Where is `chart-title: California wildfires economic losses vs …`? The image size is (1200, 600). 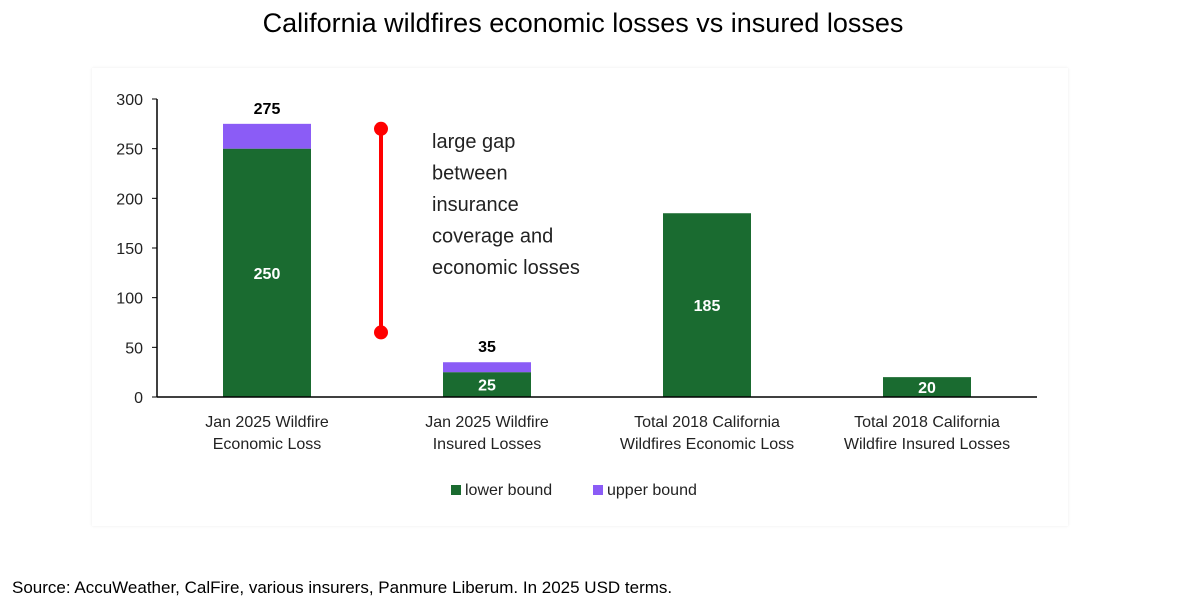
chart-title: California wildfires economic losses vs … is located at coordinates (583, 23).